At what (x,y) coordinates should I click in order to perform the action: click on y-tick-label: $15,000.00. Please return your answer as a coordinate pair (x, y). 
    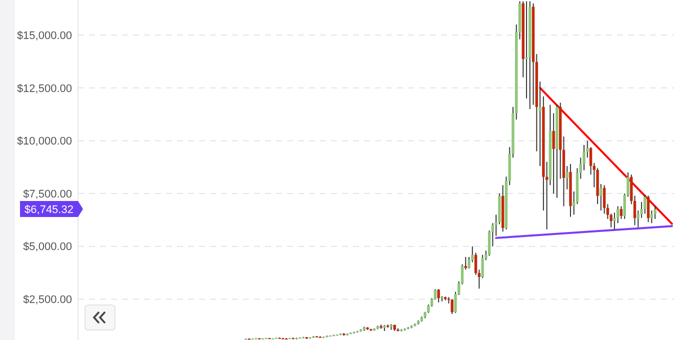
    Looking at the image, I should click on (44, 36).